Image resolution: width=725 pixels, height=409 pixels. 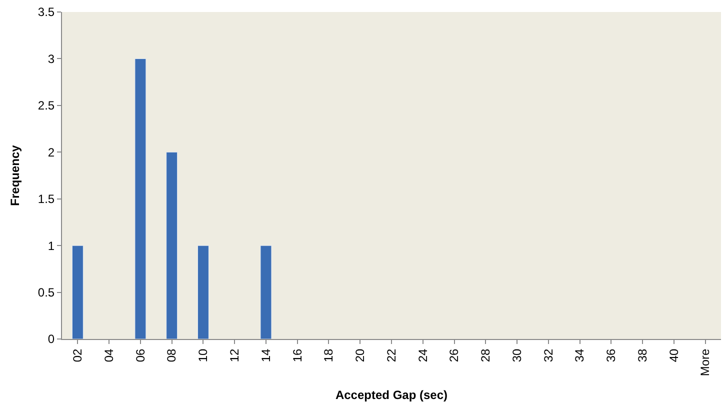 What do you see at coordinates (171, 355) in the screenshot?
I see `x-tick-label: 08` at bounding box center [171, 355].